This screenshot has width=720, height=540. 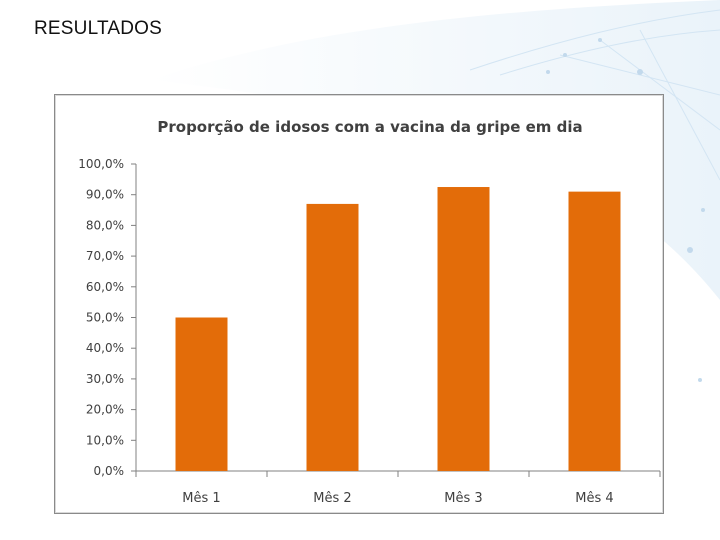 What do you see at coordinates (105, 410) in the screenshot?
I see `y-tick-label: 20,0%` at bounding box center [105, 410].